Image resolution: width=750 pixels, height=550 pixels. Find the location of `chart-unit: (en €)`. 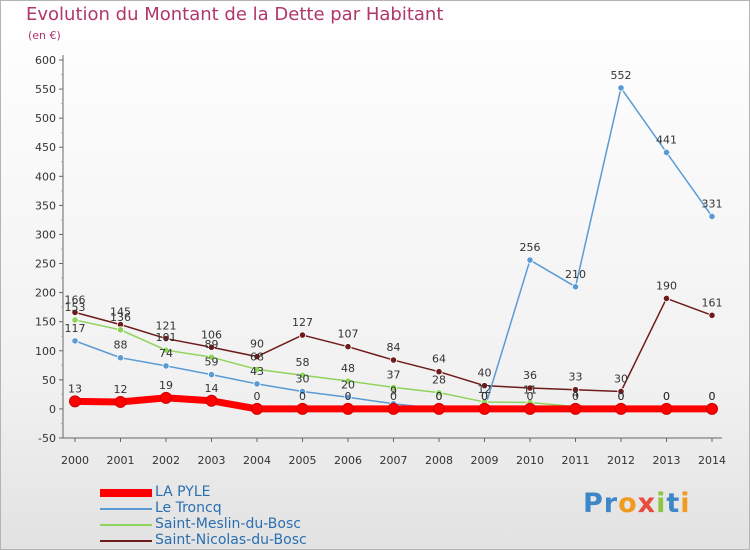

chart-unit: (en €) is located at coordinates (44, 35).